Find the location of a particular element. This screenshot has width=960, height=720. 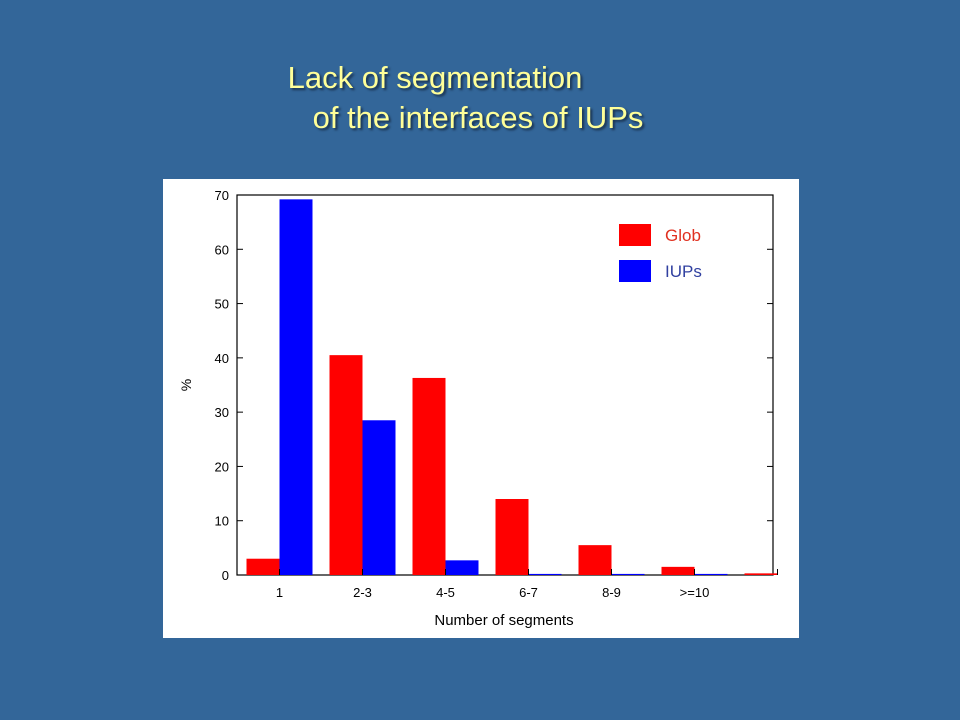

bar-glob-extra is located at coordinates (761, 574).